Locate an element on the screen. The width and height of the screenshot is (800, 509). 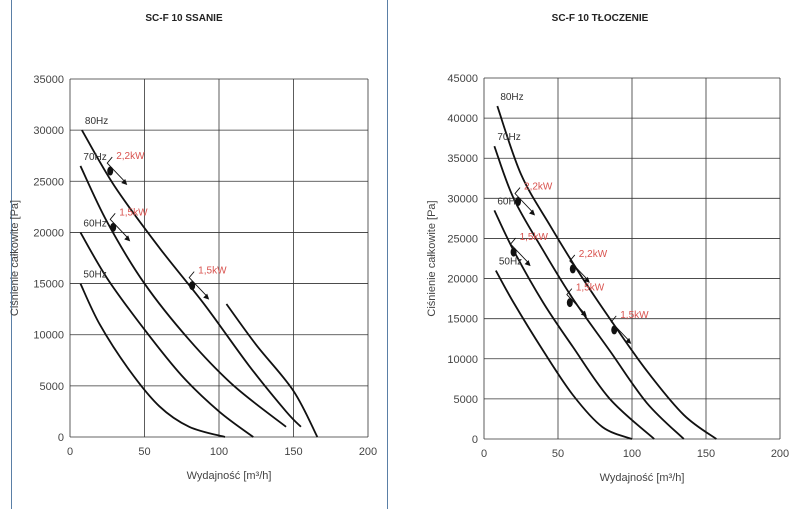
divider-left is located at coordinates (11, 254).